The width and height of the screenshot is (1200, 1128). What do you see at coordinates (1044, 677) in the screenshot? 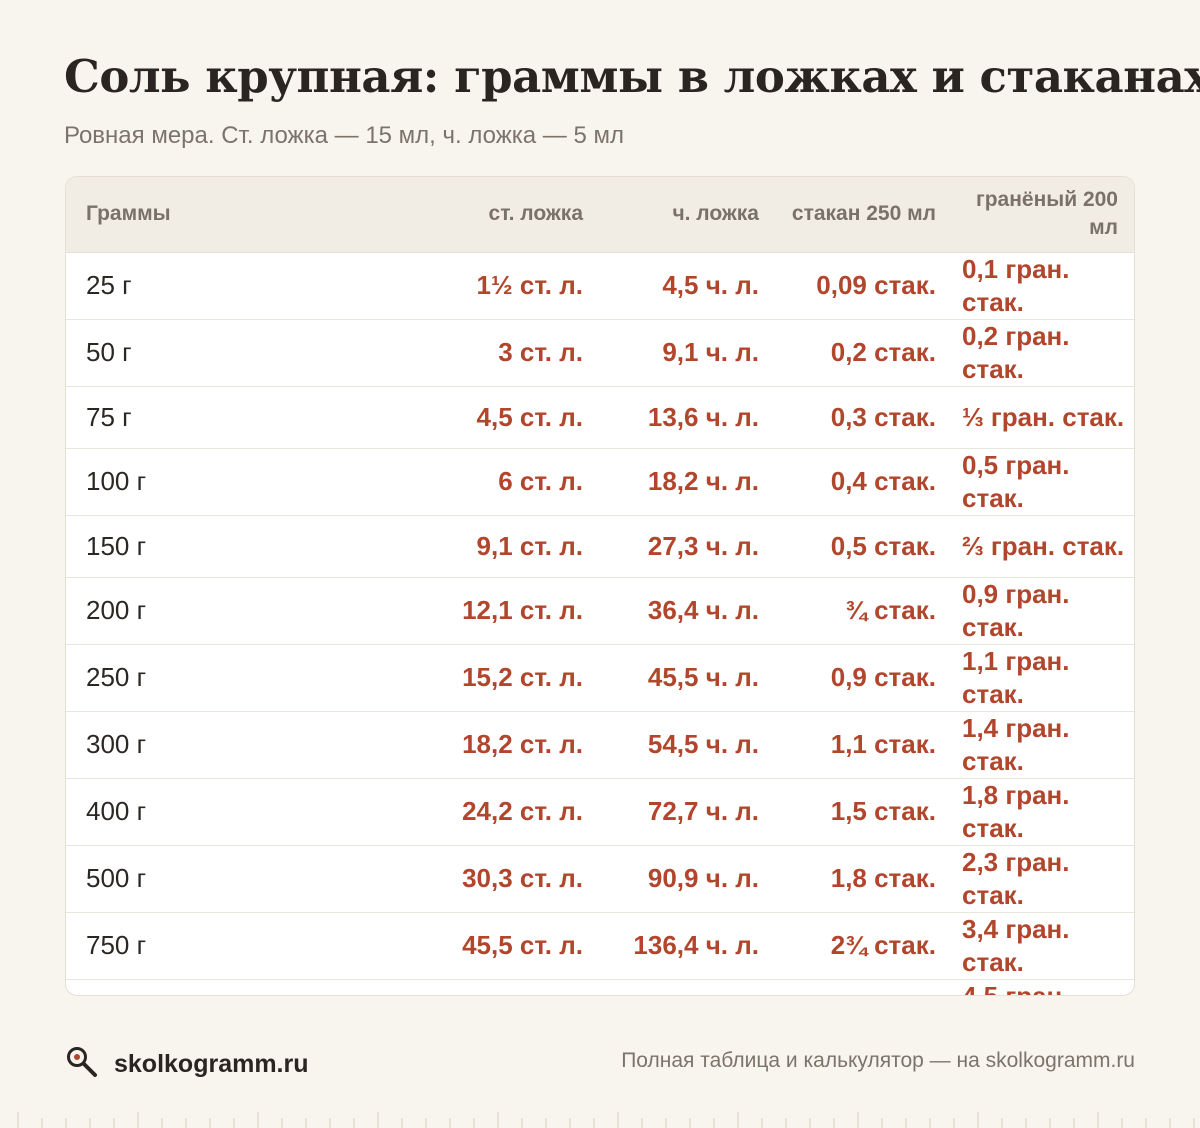
I see `faceted-glass-cell: 1,1 гран. стак.` at bounding box center [1044, 677].